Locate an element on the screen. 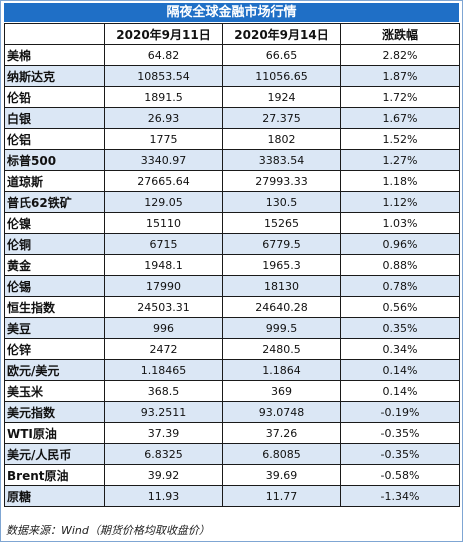  row-name-cell: 伦铅 is located at coordinates (54, 97).